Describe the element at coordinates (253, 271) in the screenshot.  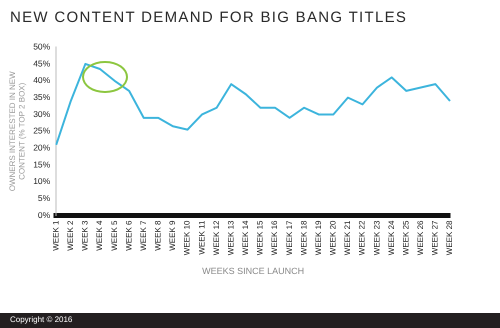
I see `x-axis-title: WEEKS SINCE LAUNCH` at that location.